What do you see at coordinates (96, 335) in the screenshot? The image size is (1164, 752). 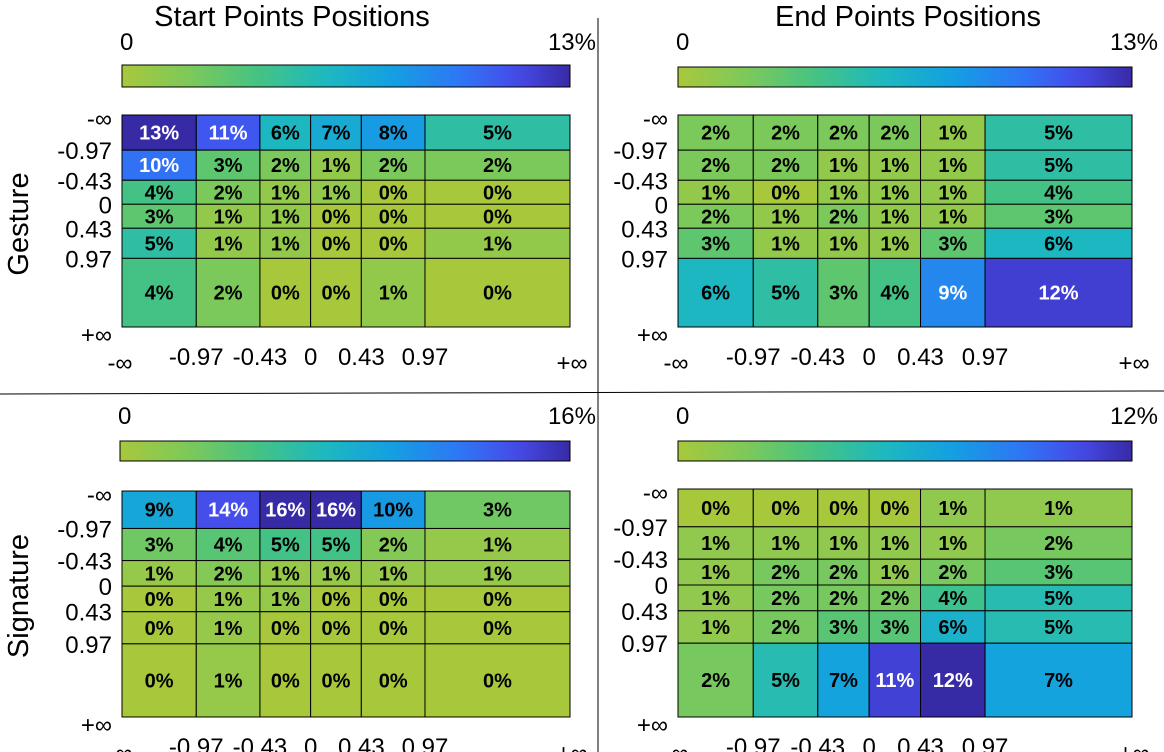 I see `y-tick-label: +∞` at bounding box center [96, 335].